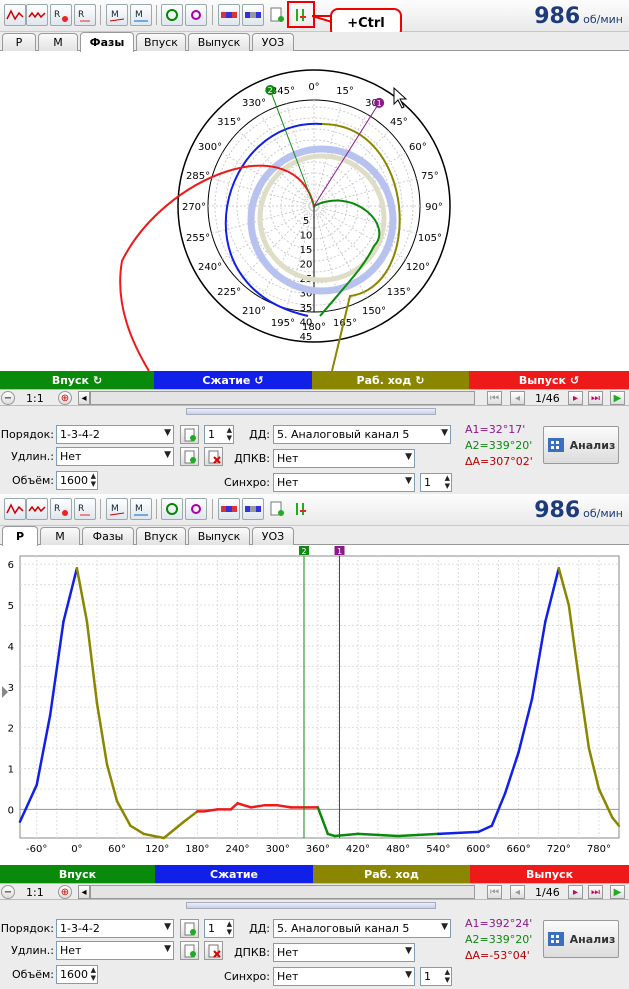  What do you see at coordinates (574, 380) in the screenshot?
I see `rotate-icon: ↺` at bounding box center [574, 380].